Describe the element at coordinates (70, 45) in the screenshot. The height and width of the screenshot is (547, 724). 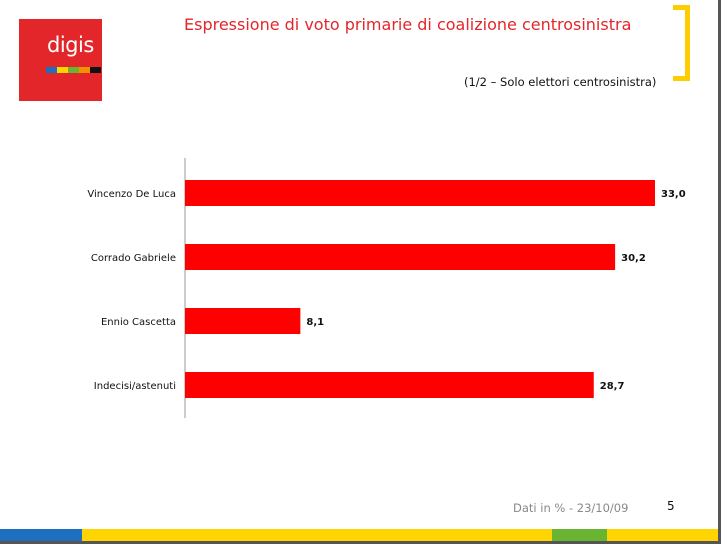
I see `logo-text: digis` at that location.